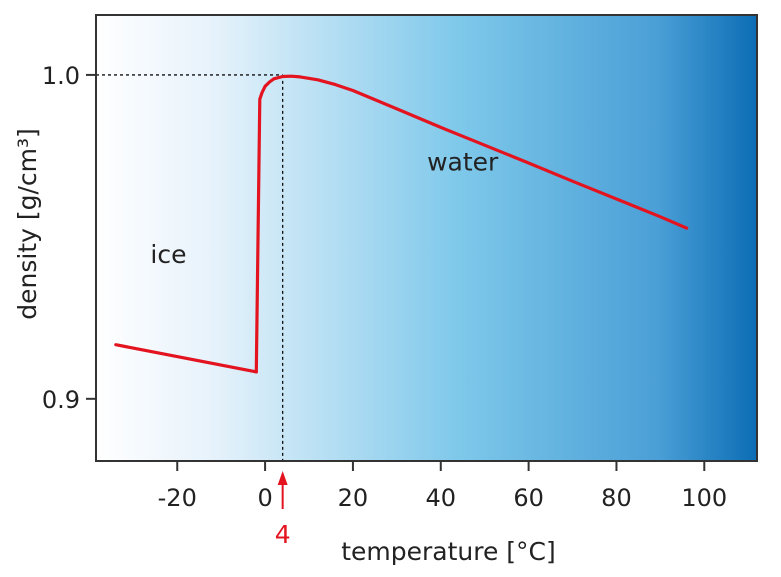  Describe the element at coordinates (463, 161) in the screenshot. I see `region-label-water: water` at that location.